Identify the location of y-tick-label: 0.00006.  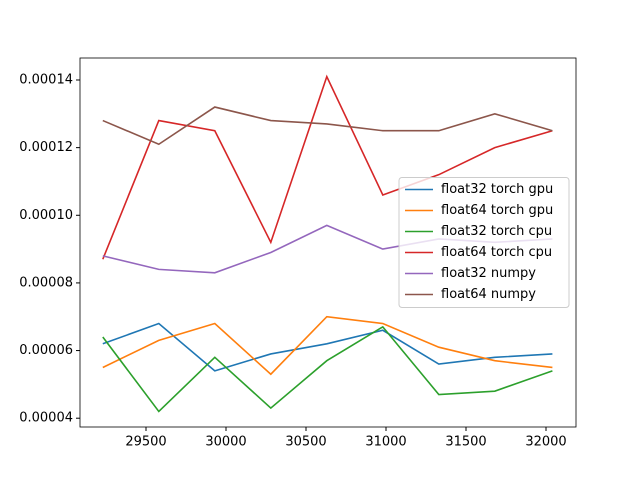
(46, 350).